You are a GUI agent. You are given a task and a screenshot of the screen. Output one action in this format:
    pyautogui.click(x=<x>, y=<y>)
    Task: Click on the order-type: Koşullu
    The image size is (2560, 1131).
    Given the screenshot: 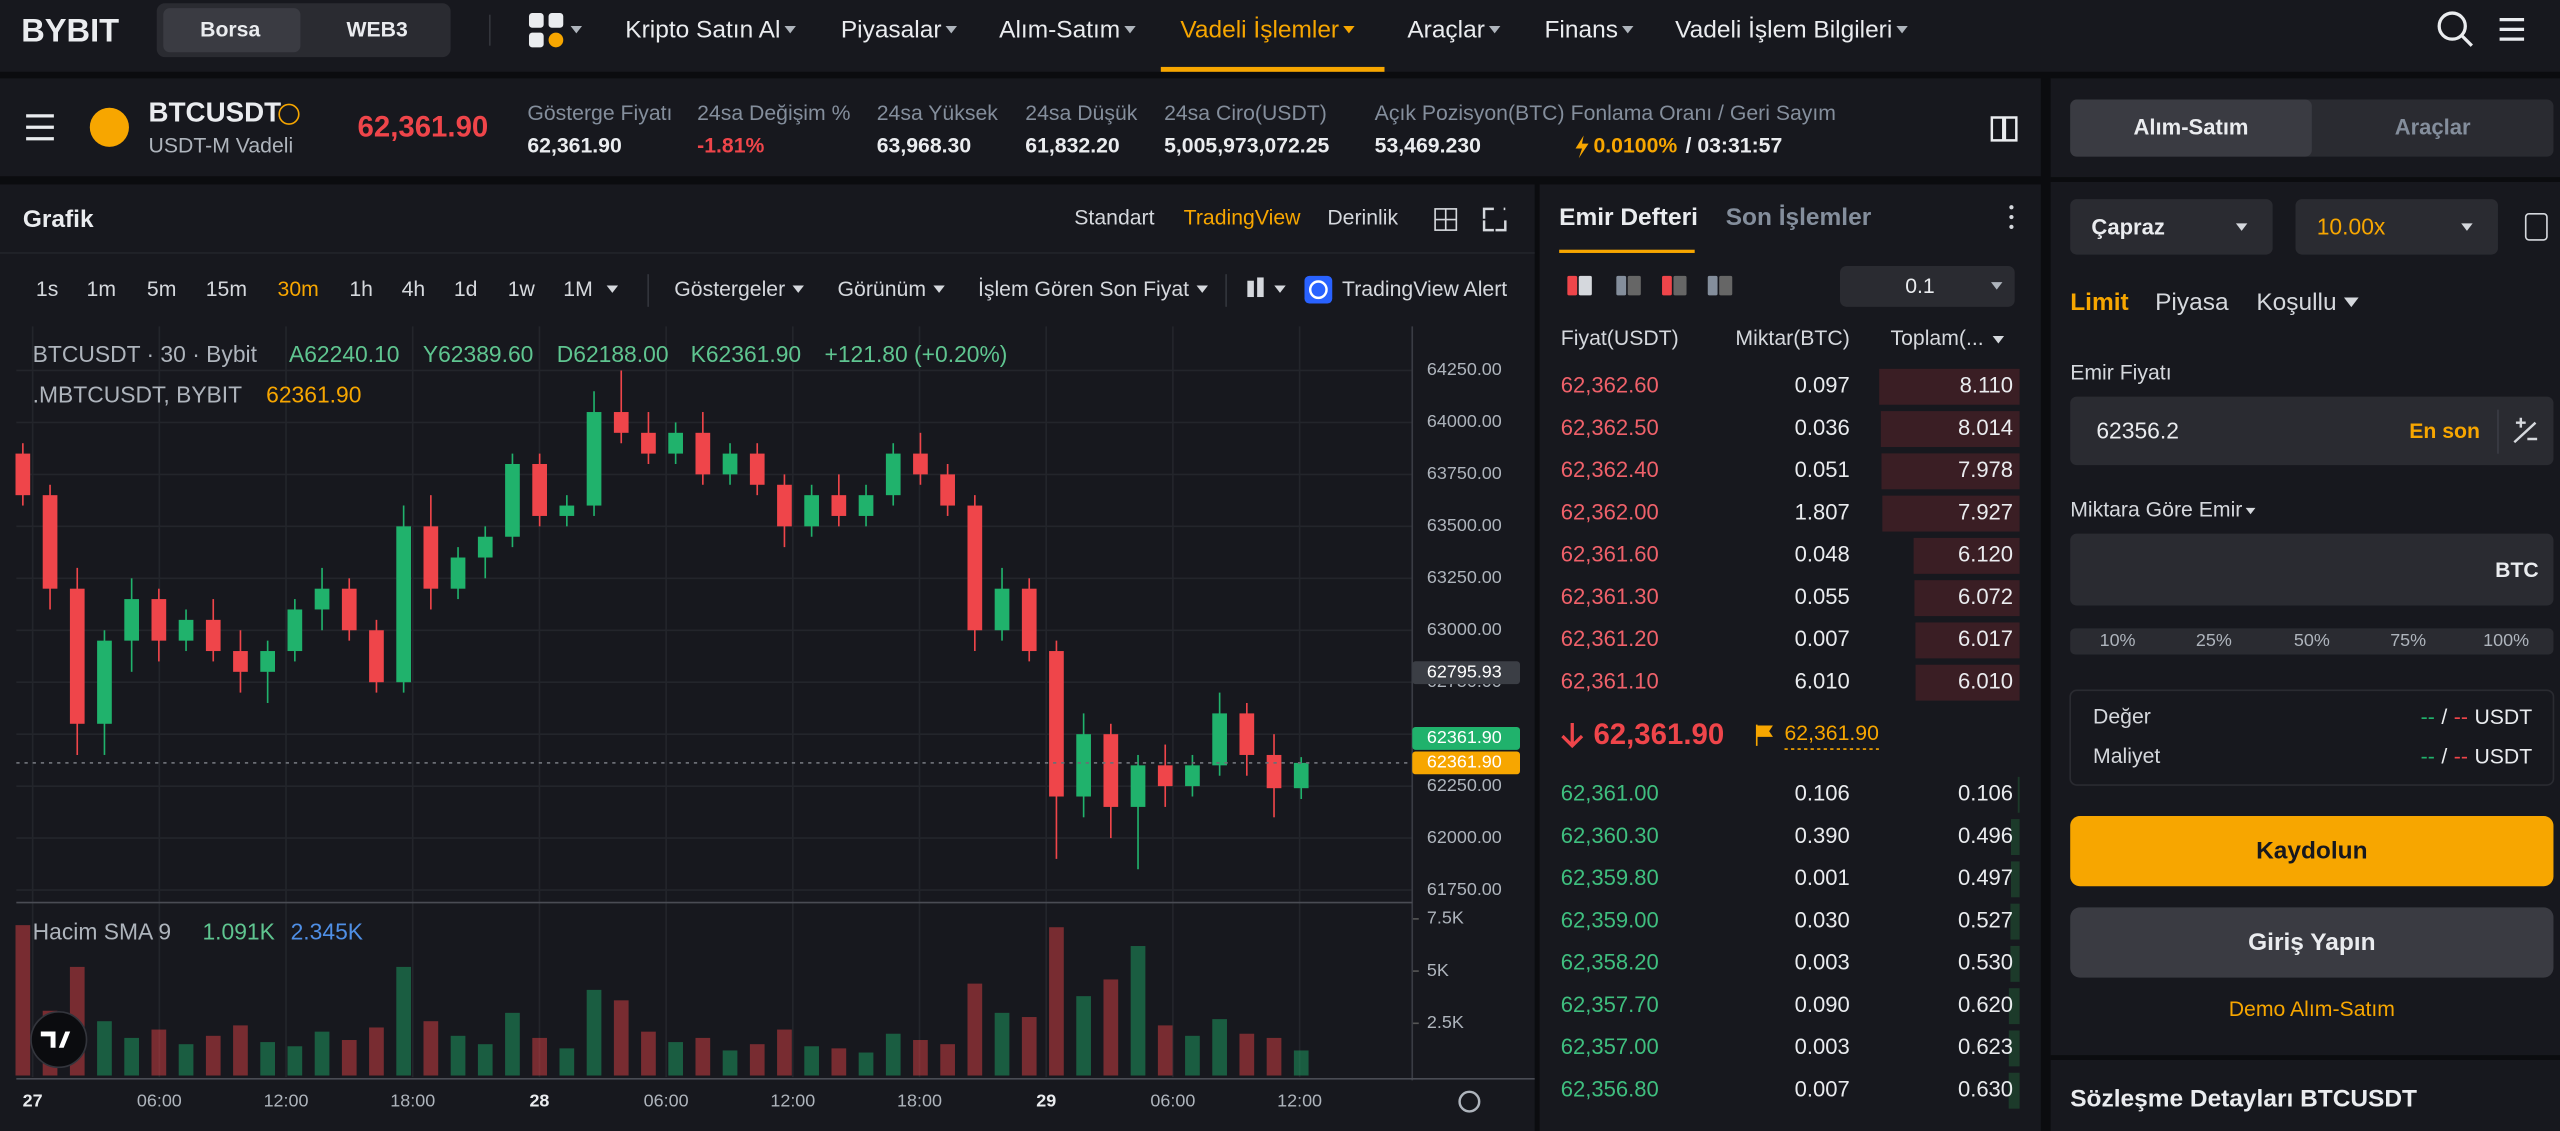 What is the action you would take?
    pyautogui.click(x=2296, y=302)
    